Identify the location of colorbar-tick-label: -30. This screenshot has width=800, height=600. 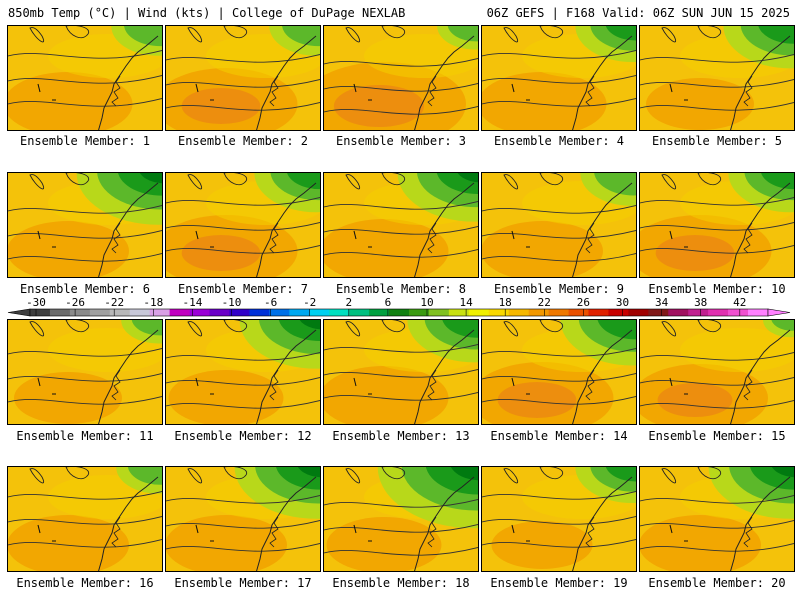
(36, 302).